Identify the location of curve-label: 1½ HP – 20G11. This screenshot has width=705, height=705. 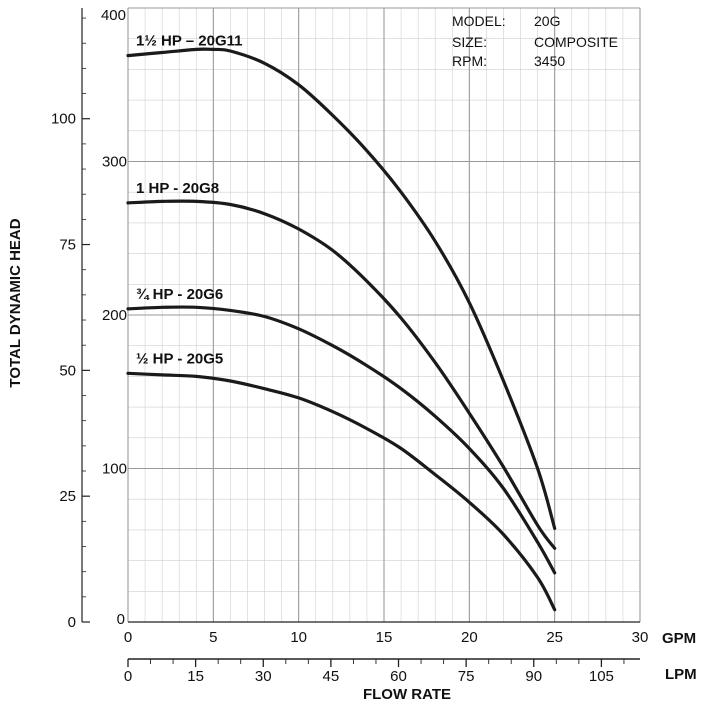
(189, 41).